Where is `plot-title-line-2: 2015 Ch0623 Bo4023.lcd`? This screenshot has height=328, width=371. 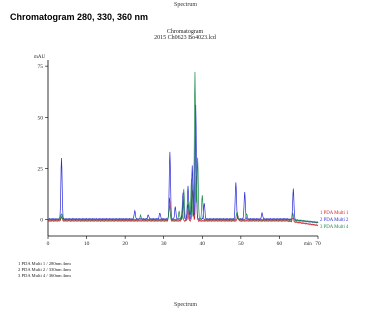 plot-title-line-2: 2015 Ch0623 Bo4023.lcd is located at coordinates (185, 38).